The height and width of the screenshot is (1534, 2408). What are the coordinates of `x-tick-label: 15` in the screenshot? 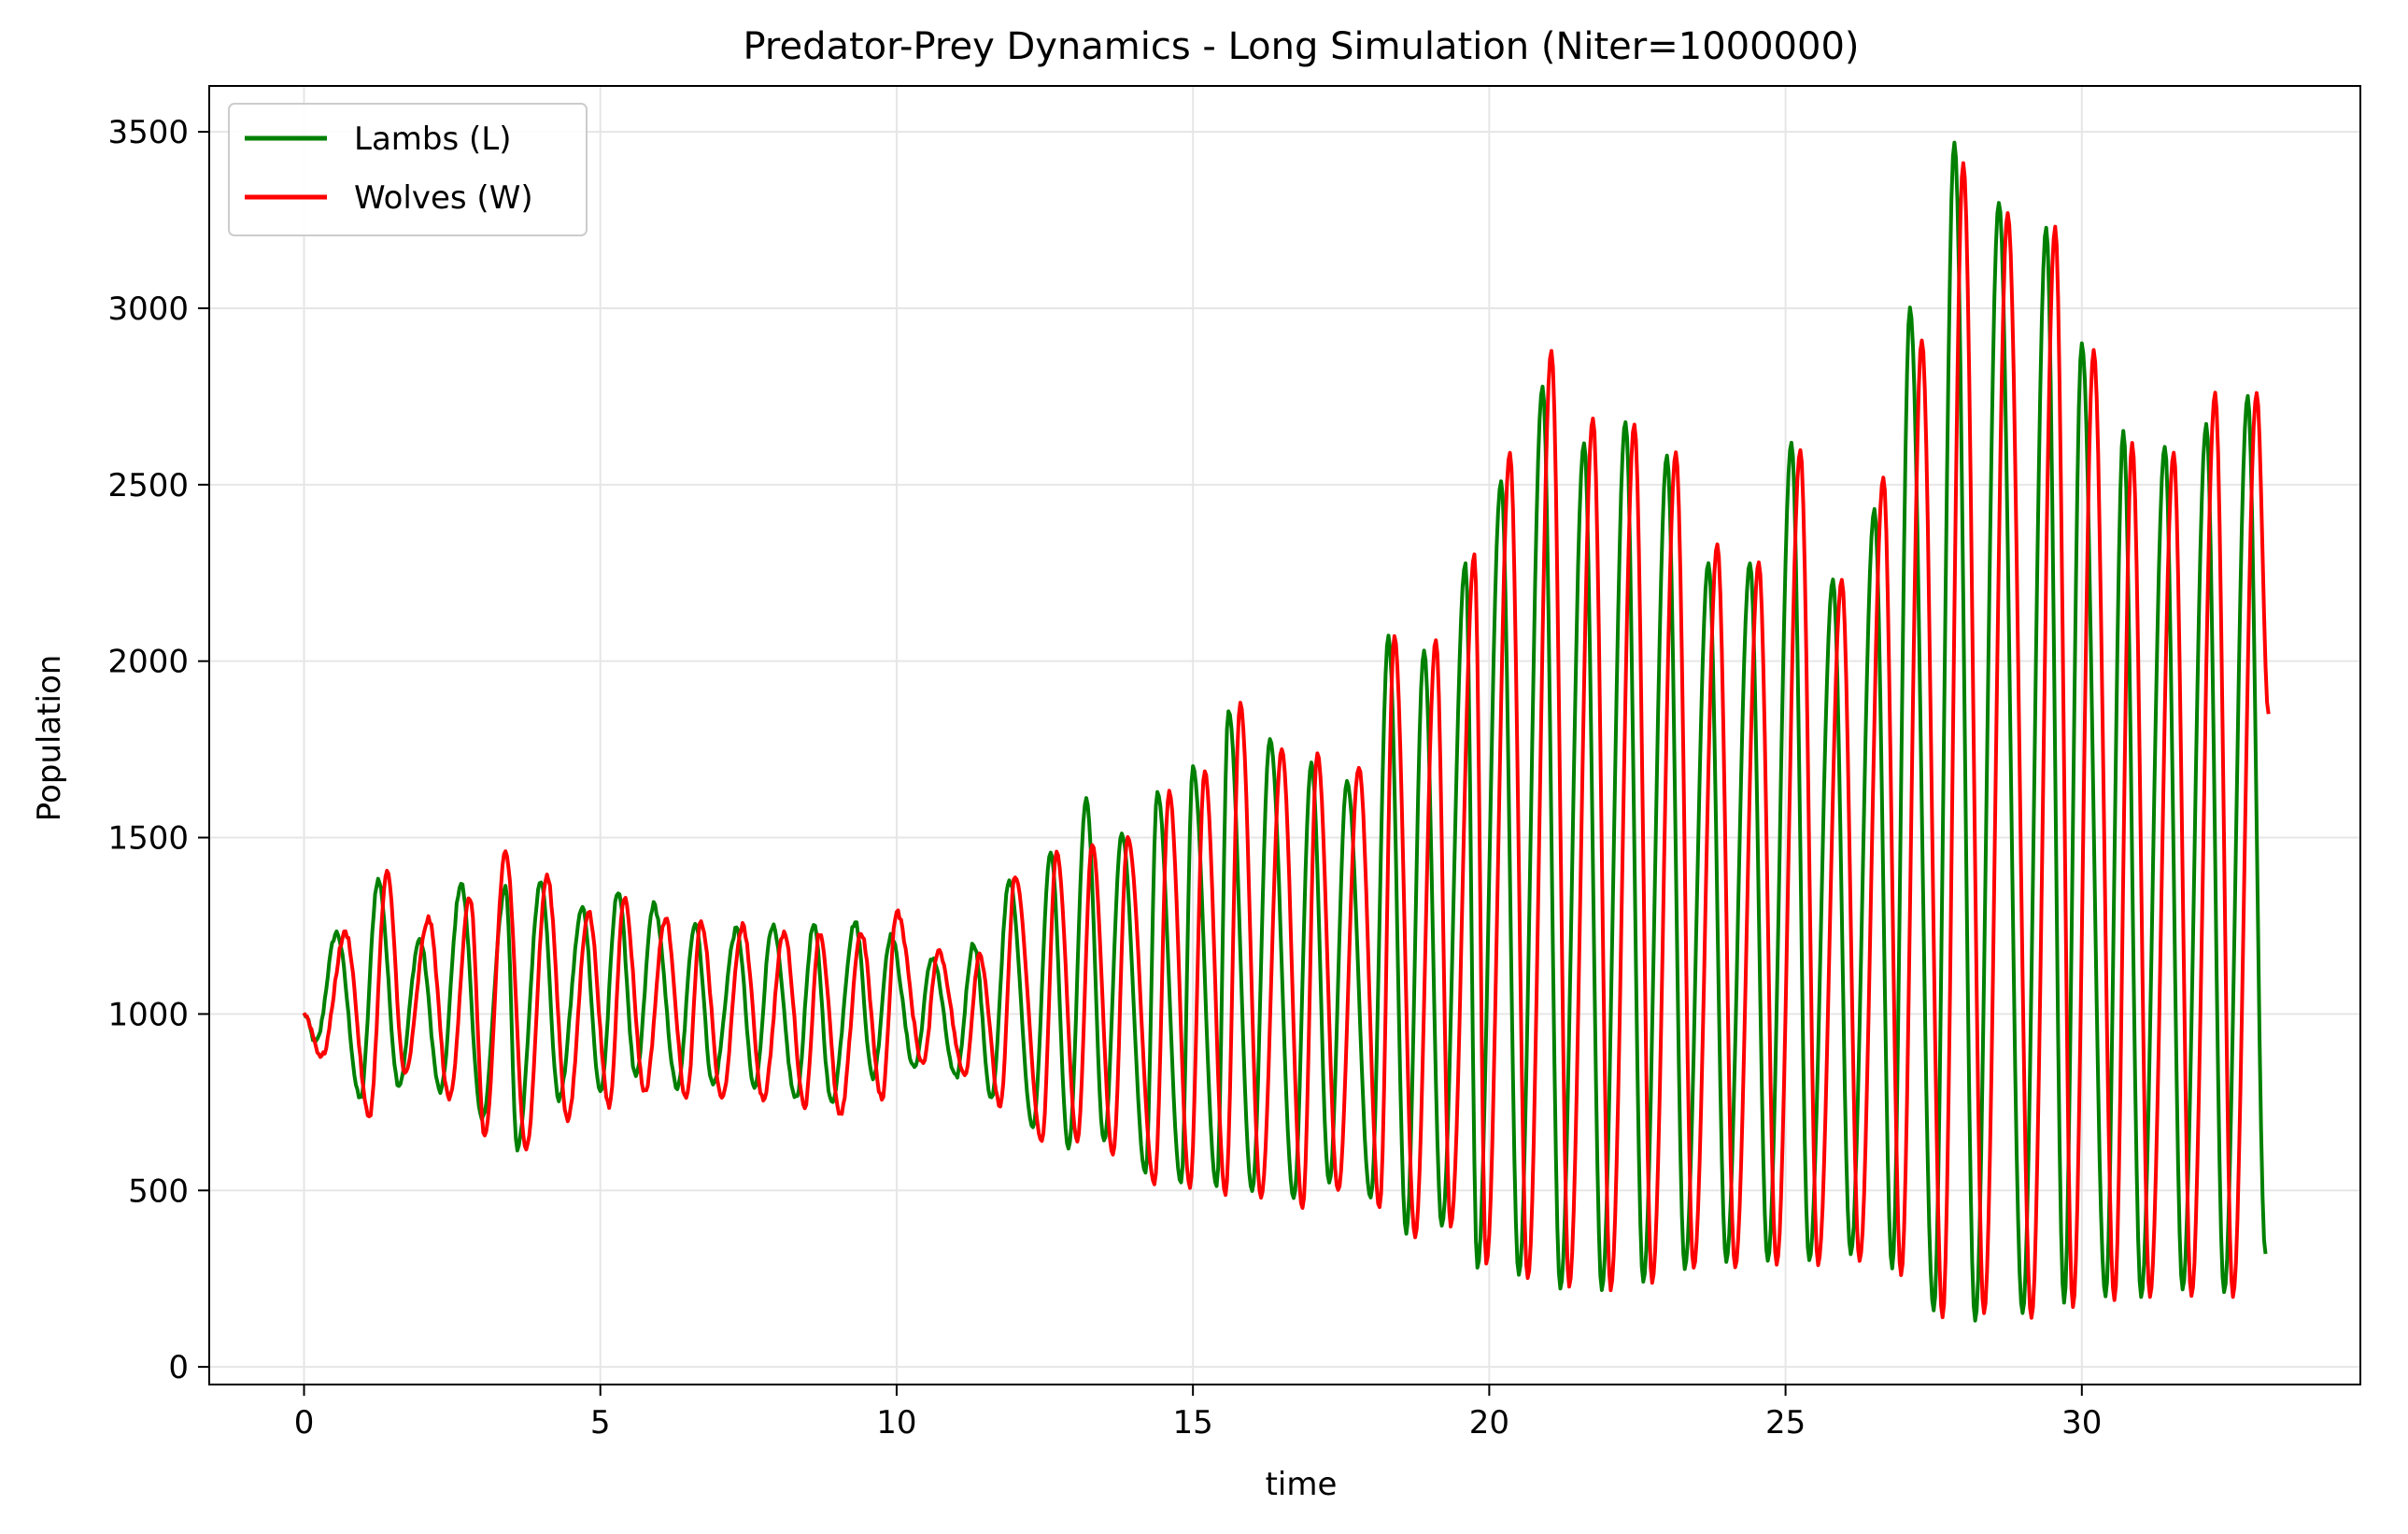 It's located at (1193, 1423).